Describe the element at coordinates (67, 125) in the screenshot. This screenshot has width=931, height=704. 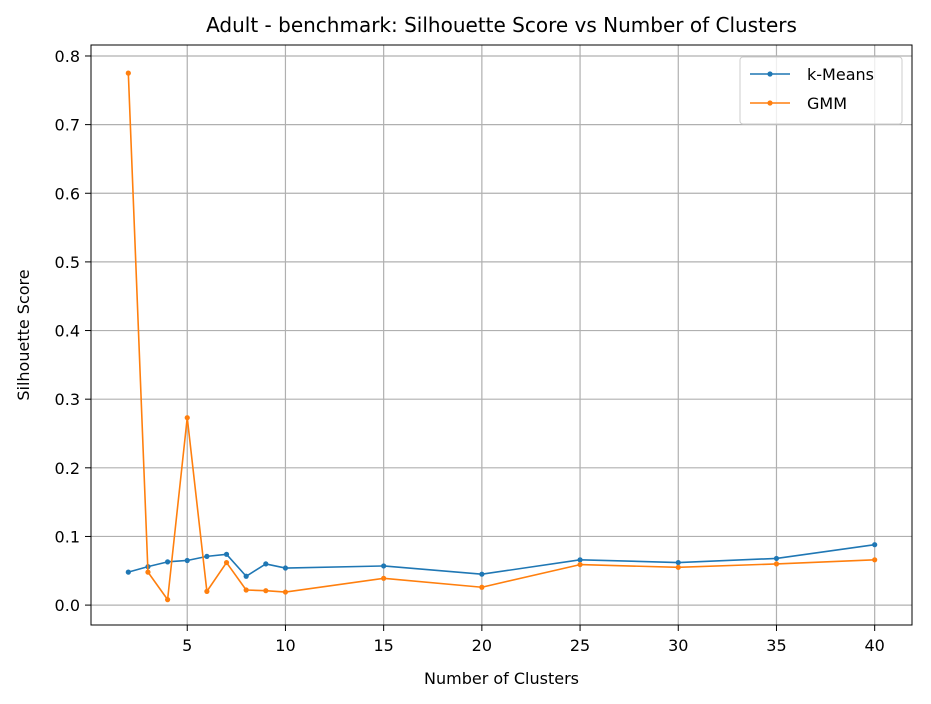
I see `y-tick-label: 0.7` at that location.